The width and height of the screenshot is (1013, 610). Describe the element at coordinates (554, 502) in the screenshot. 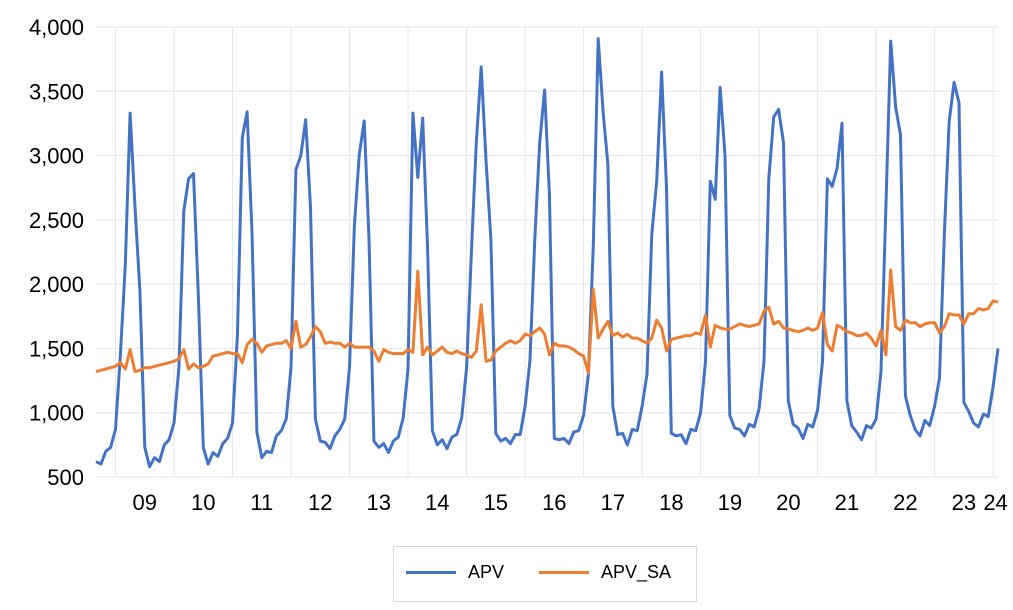

I see `x-tick-label: 16` at that location.